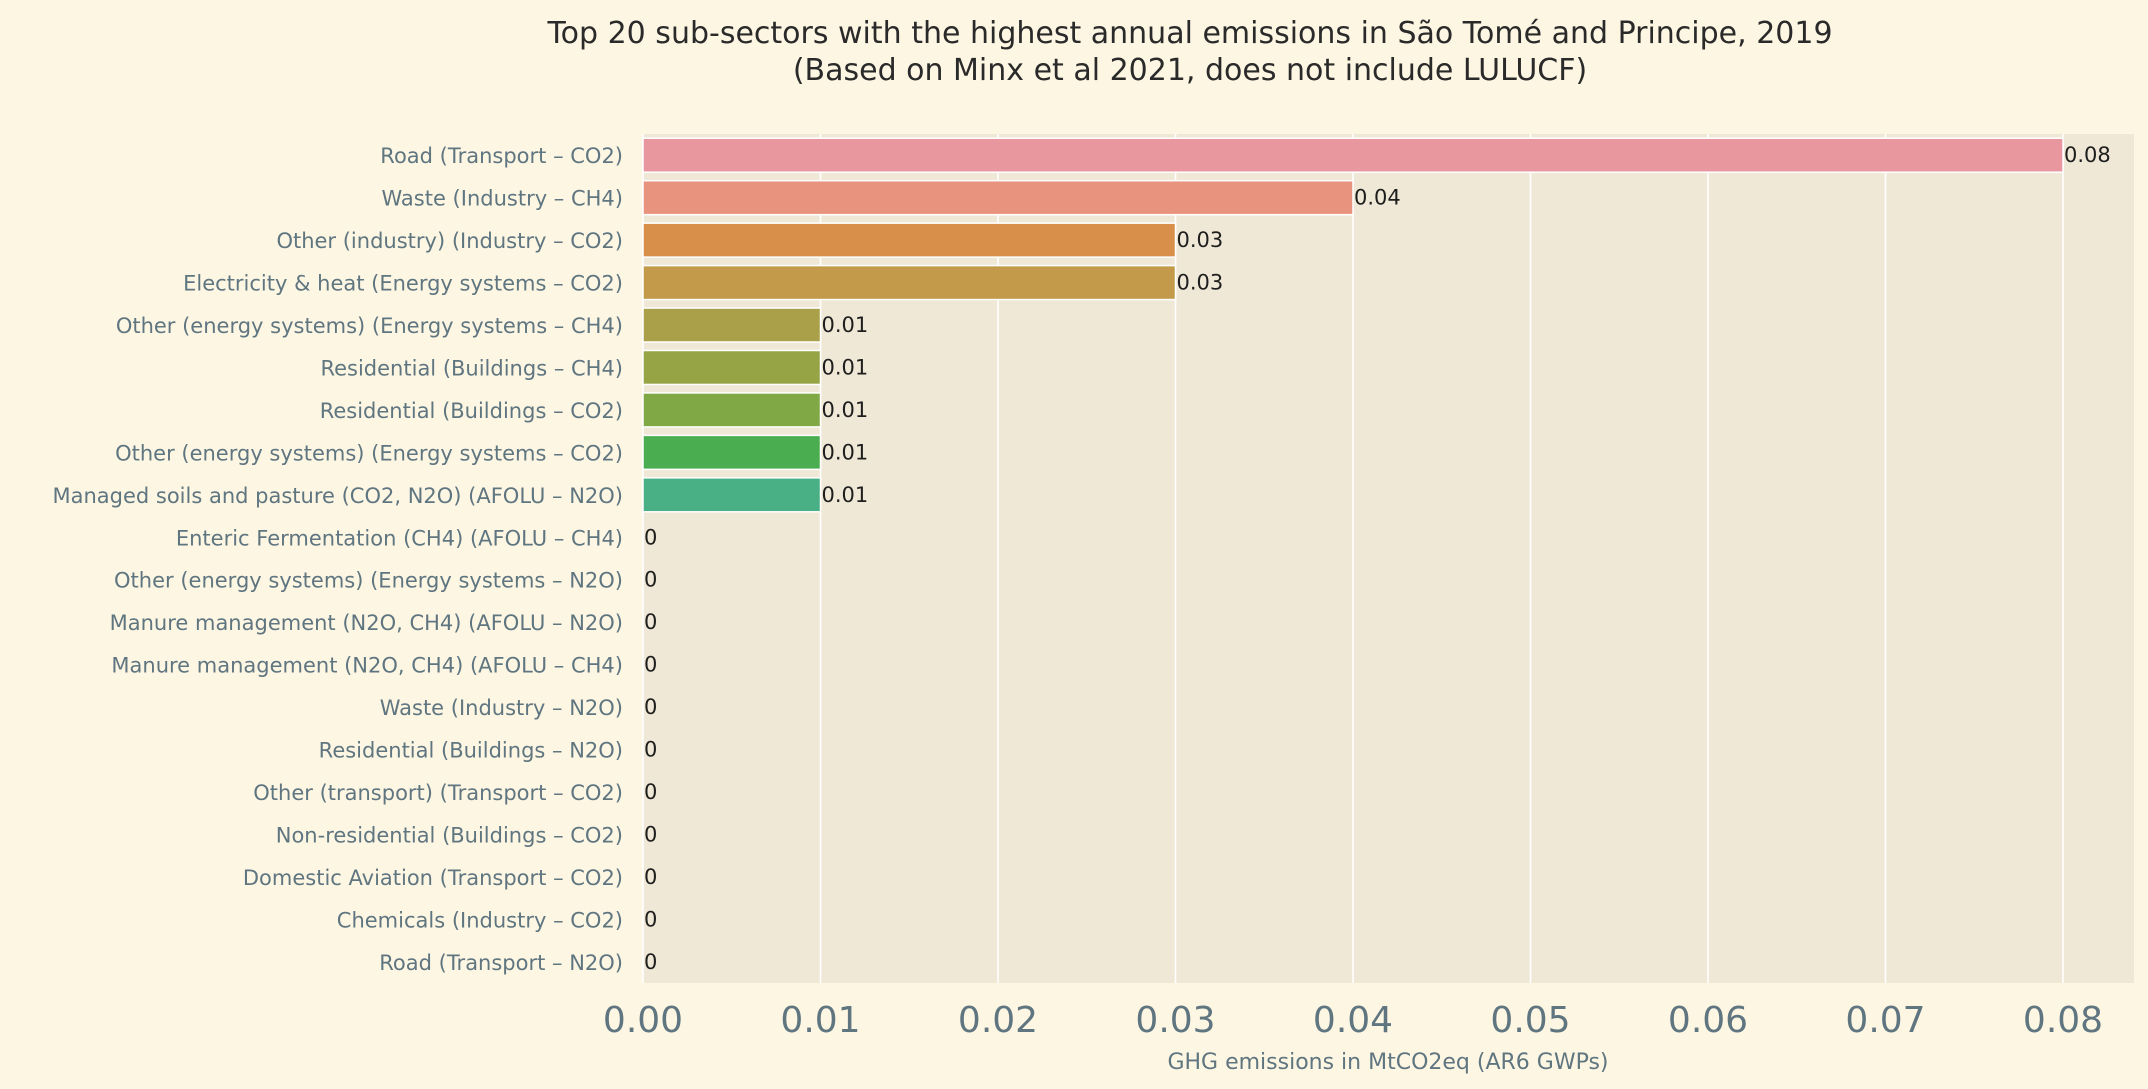  Describe the element at coordinates (501, 156) in the screenshot. I see `category-label: Road (Transport – CO2)` at that location.